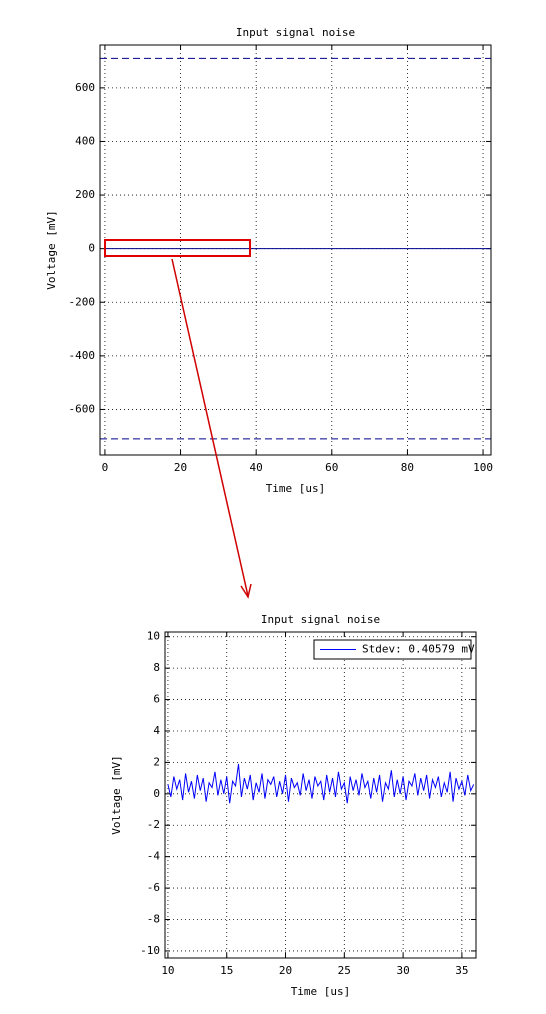 This screenshot has height=1014, width=546. What do you see at coordinates (85, 194) in the screenshot?
I see `y-tick-label: 200` at bounding box center [85, 194].